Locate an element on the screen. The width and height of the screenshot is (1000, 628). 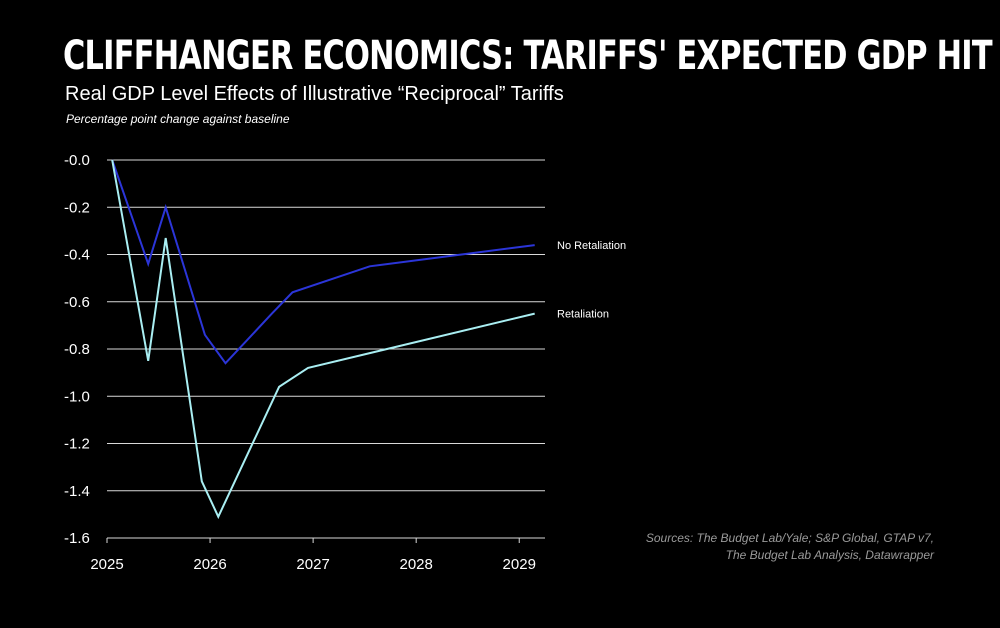
y-tick-label-0: -0.0 is located at coordinates (77, 160).